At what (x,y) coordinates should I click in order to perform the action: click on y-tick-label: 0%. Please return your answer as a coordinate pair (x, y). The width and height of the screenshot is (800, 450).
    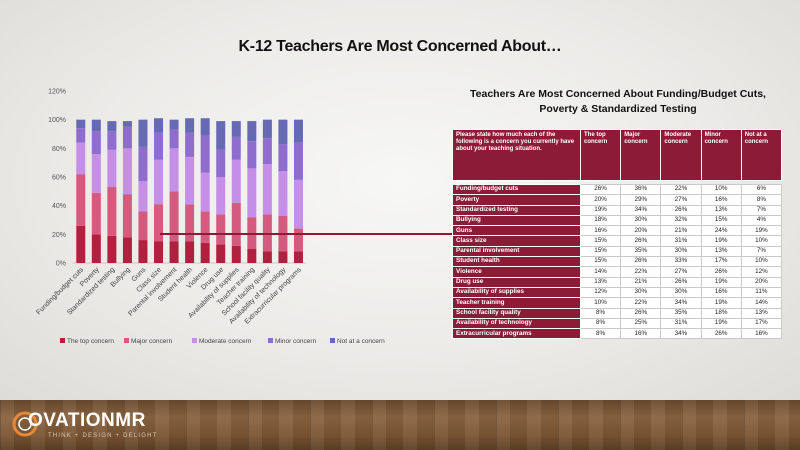
    Looking at the image, I should click on (61, 264).